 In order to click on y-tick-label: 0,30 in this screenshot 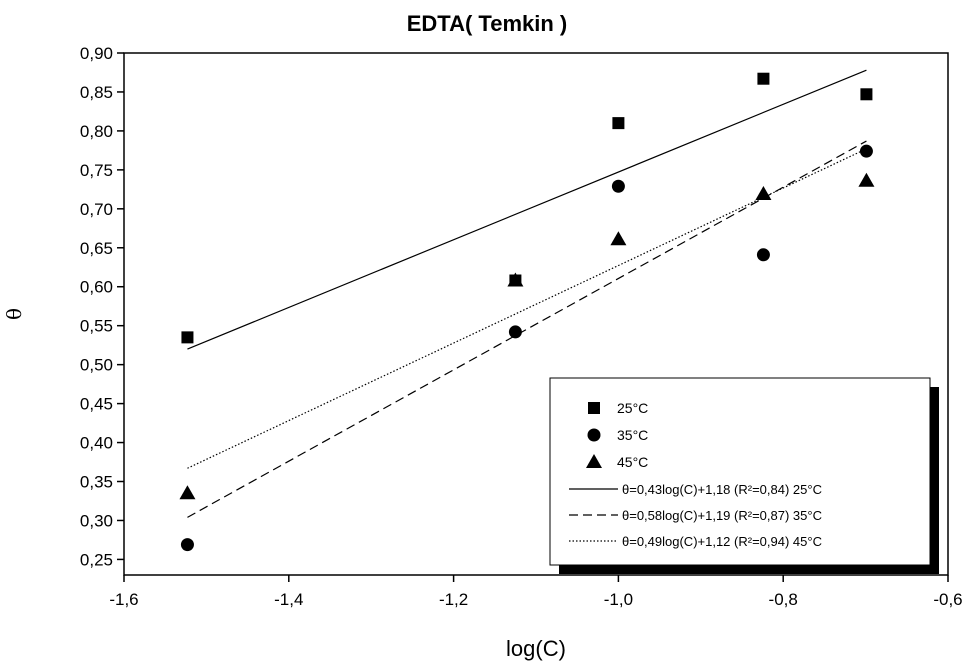, I will do `click(96, 520)`.